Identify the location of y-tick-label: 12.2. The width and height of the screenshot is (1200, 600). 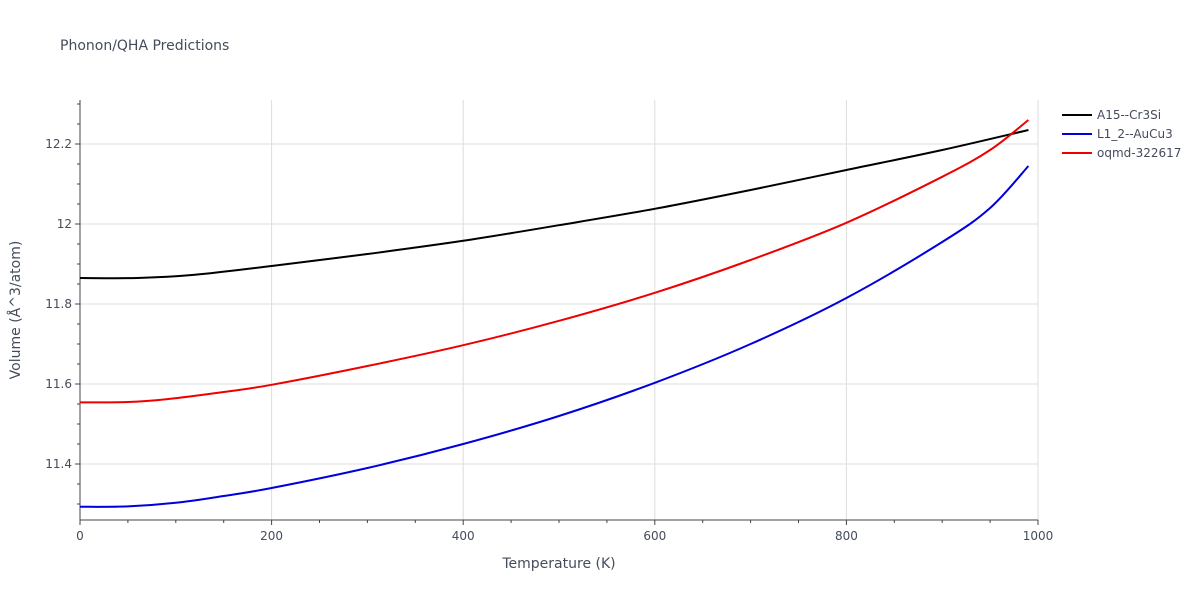
(58, 144).